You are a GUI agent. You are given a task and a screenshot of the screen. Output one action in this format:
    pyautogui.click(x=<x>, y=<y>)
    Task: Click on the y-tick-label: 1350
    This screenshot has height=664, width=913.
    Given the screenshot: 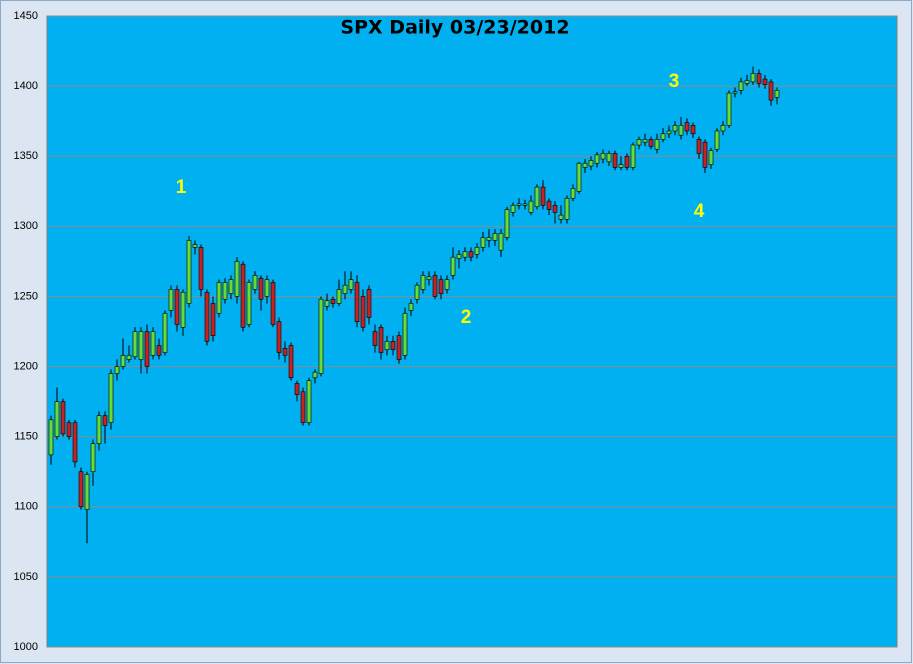 What is the action you would take?
    pyautogui.click(x=26, y=156)
    